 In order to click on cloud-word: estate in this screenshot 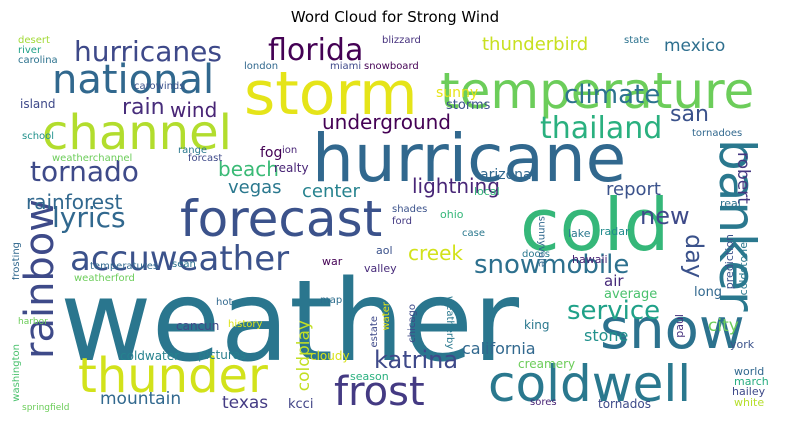, I will do `click(374, 332)`.